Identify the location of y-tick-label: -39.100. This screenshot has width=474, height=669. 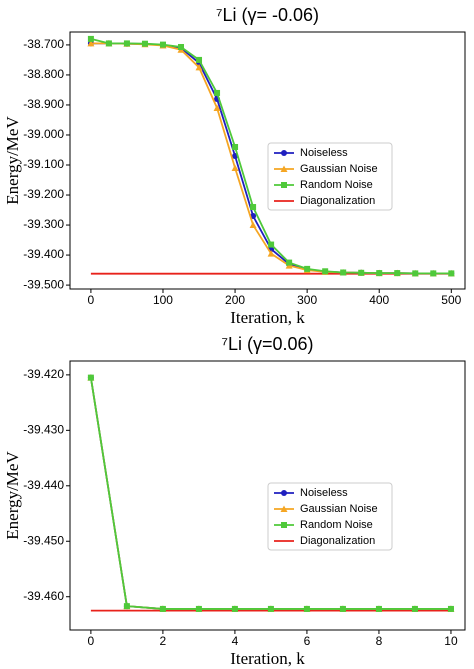
(43, 164).